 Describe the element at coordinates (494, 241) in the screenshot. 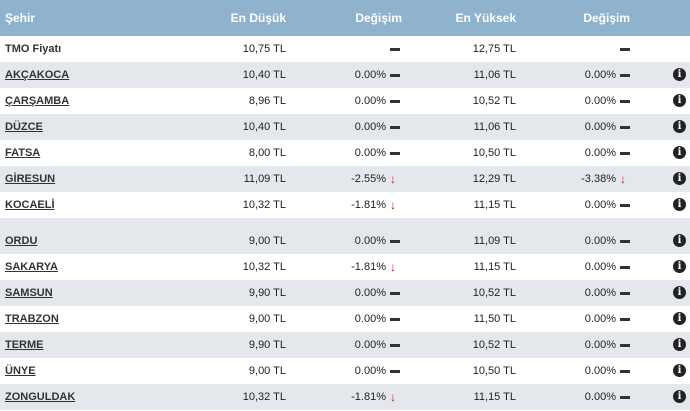

I see `highest-price: 11,09 TL` at that location.